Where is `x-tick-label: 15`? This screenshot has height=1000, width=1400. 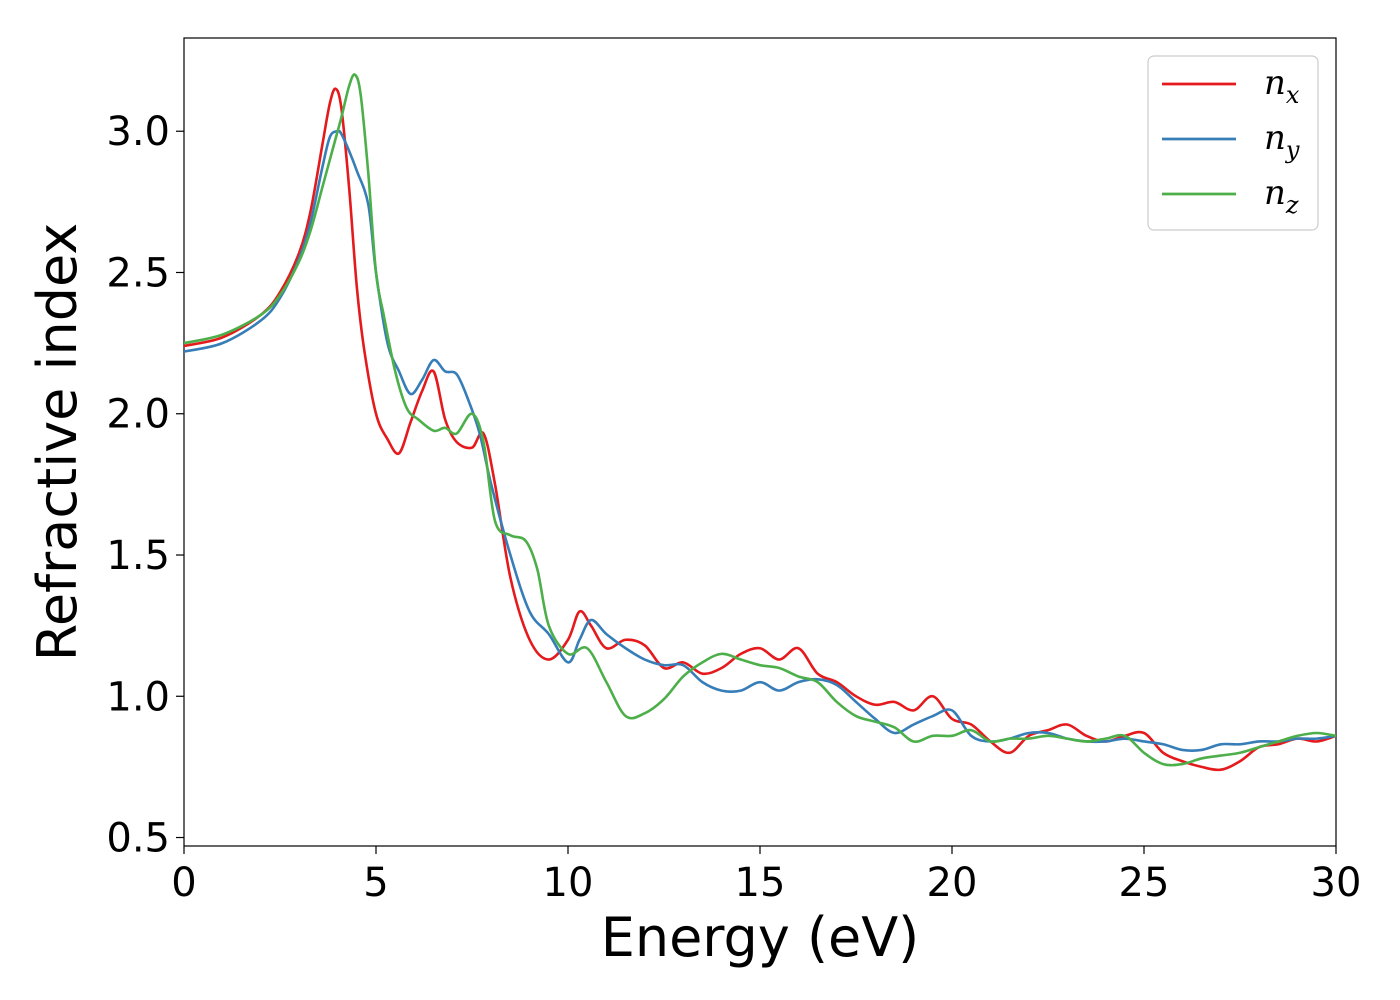 x-tick-label: 15 is located at coordinates (760, 883).